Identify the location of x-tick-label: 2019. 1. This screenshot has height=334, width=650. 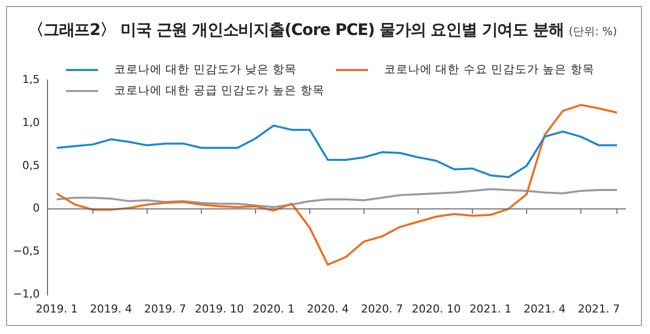
(57, 309).